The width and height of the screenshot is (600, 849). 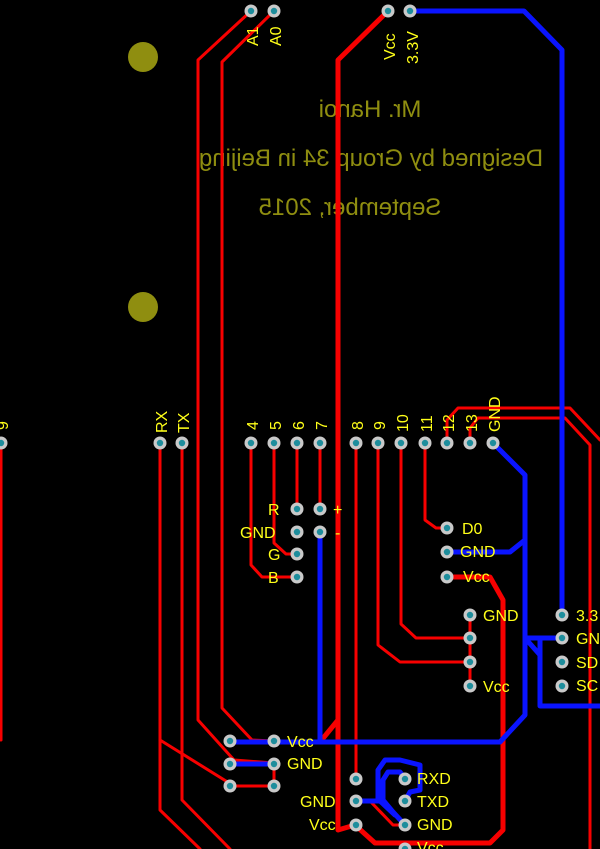 I want to click on pad-ring, so click(x=405, y=845).